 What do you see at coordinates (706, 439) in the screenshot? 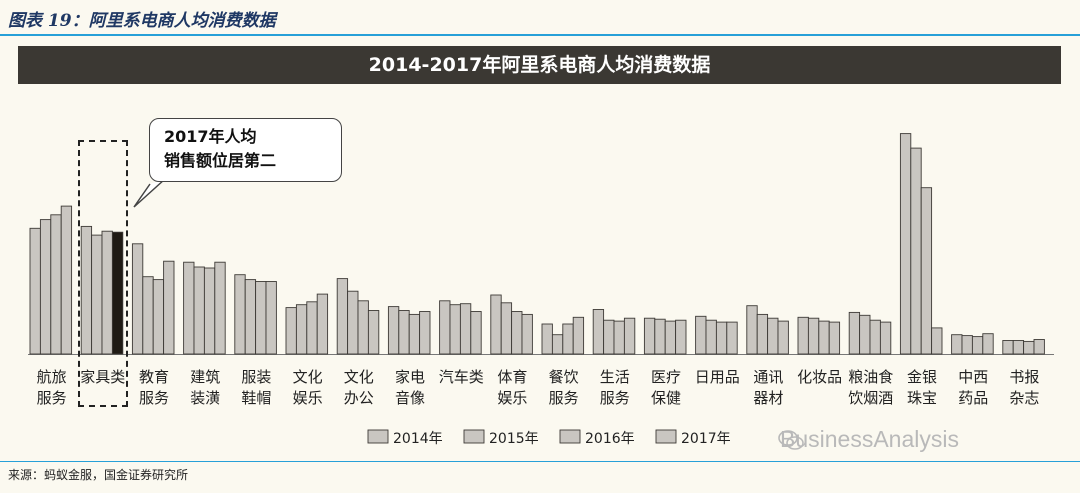
I see `legend-label-3: 2017年` at bounding box center [706, 439].